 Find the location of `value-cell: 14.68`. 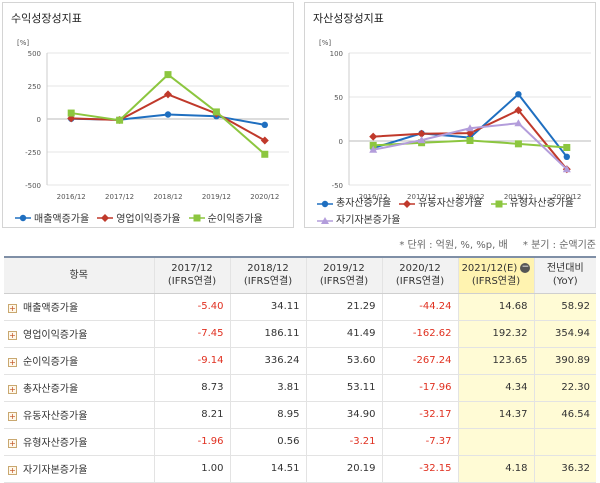

value-cell: 14.68 is located at coordinates (495, 307).